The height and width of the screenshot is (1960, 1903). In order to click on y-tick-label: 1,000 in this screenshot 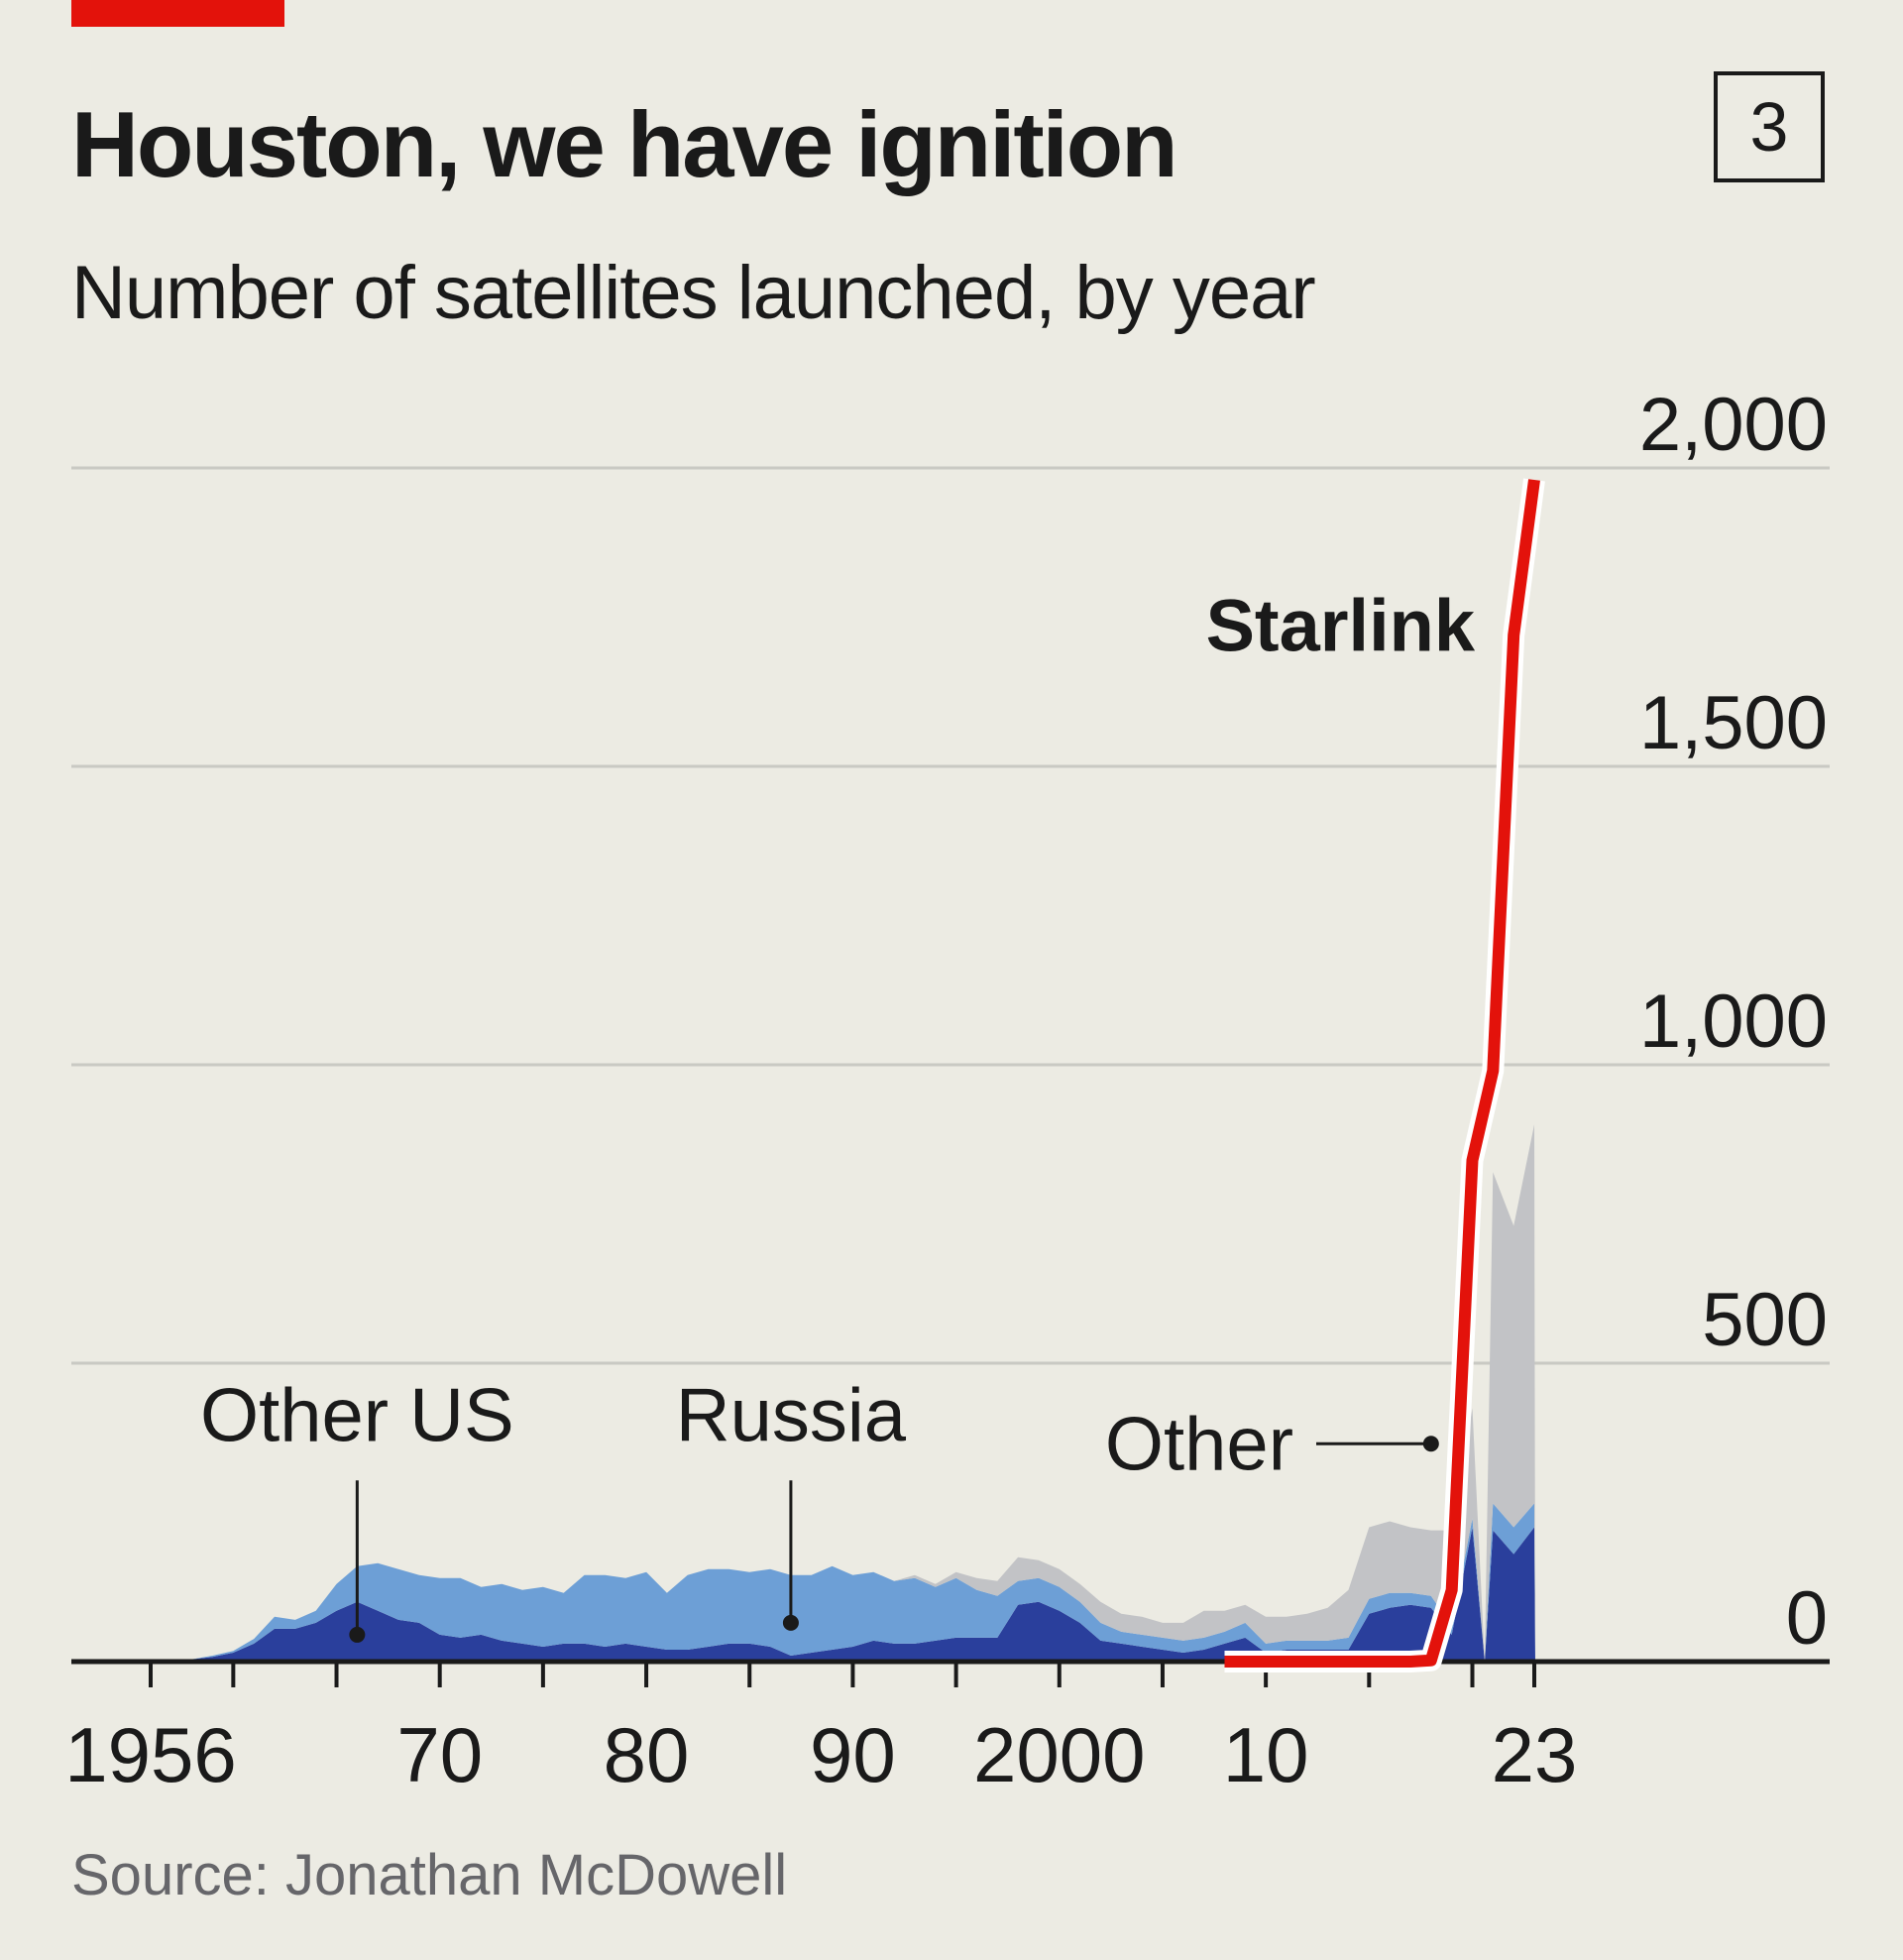, I will do `click(1733, 1022)`.